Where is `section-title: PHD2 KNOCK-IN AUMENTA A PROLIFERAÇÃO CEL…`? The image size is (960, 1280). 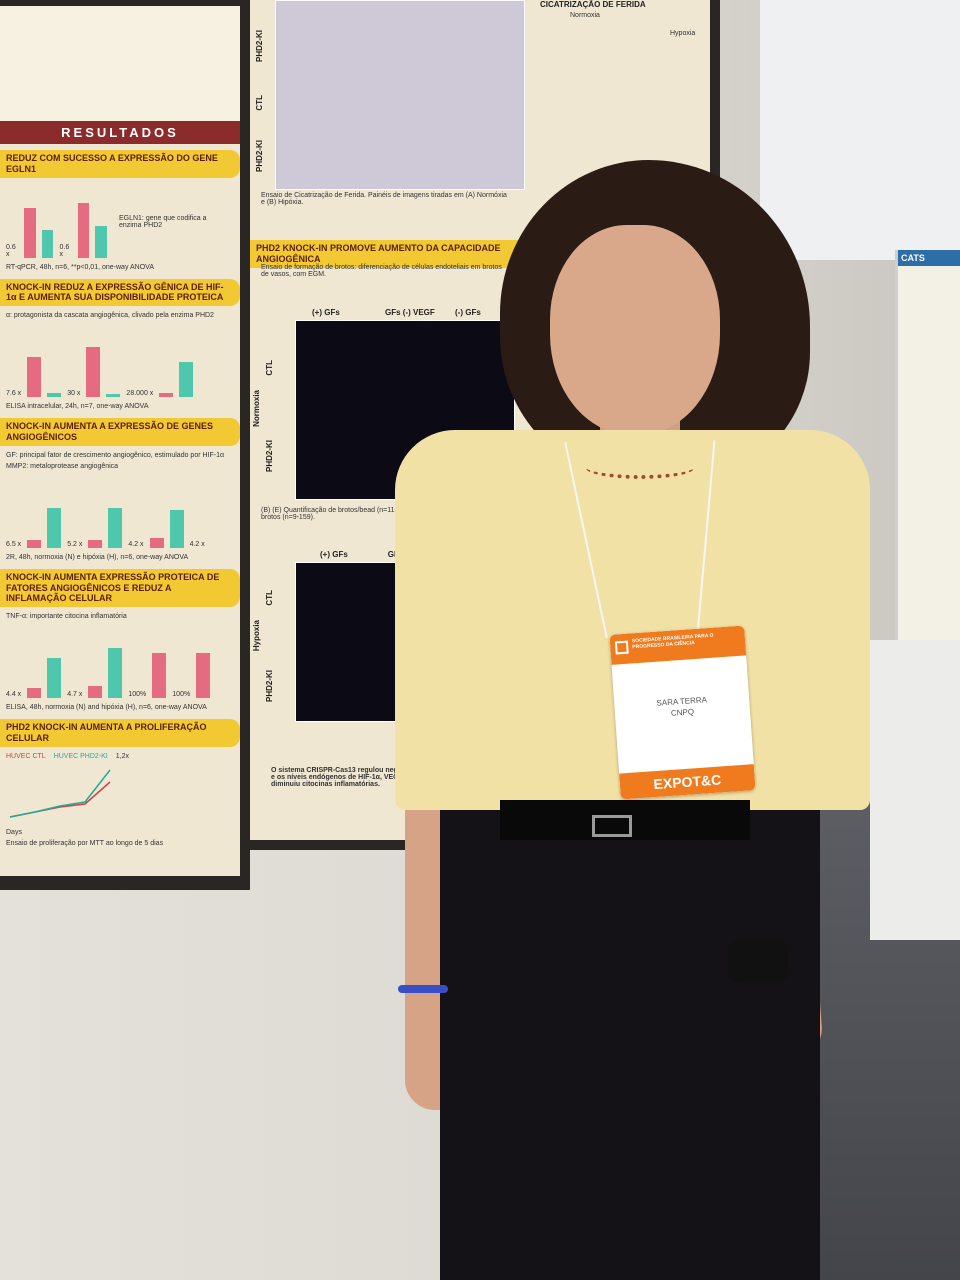 section-title: PHD2 KNOCK-IN AUMENTA A PROLIFERAÇÃO CEL… is located at coordinates (120, 733).